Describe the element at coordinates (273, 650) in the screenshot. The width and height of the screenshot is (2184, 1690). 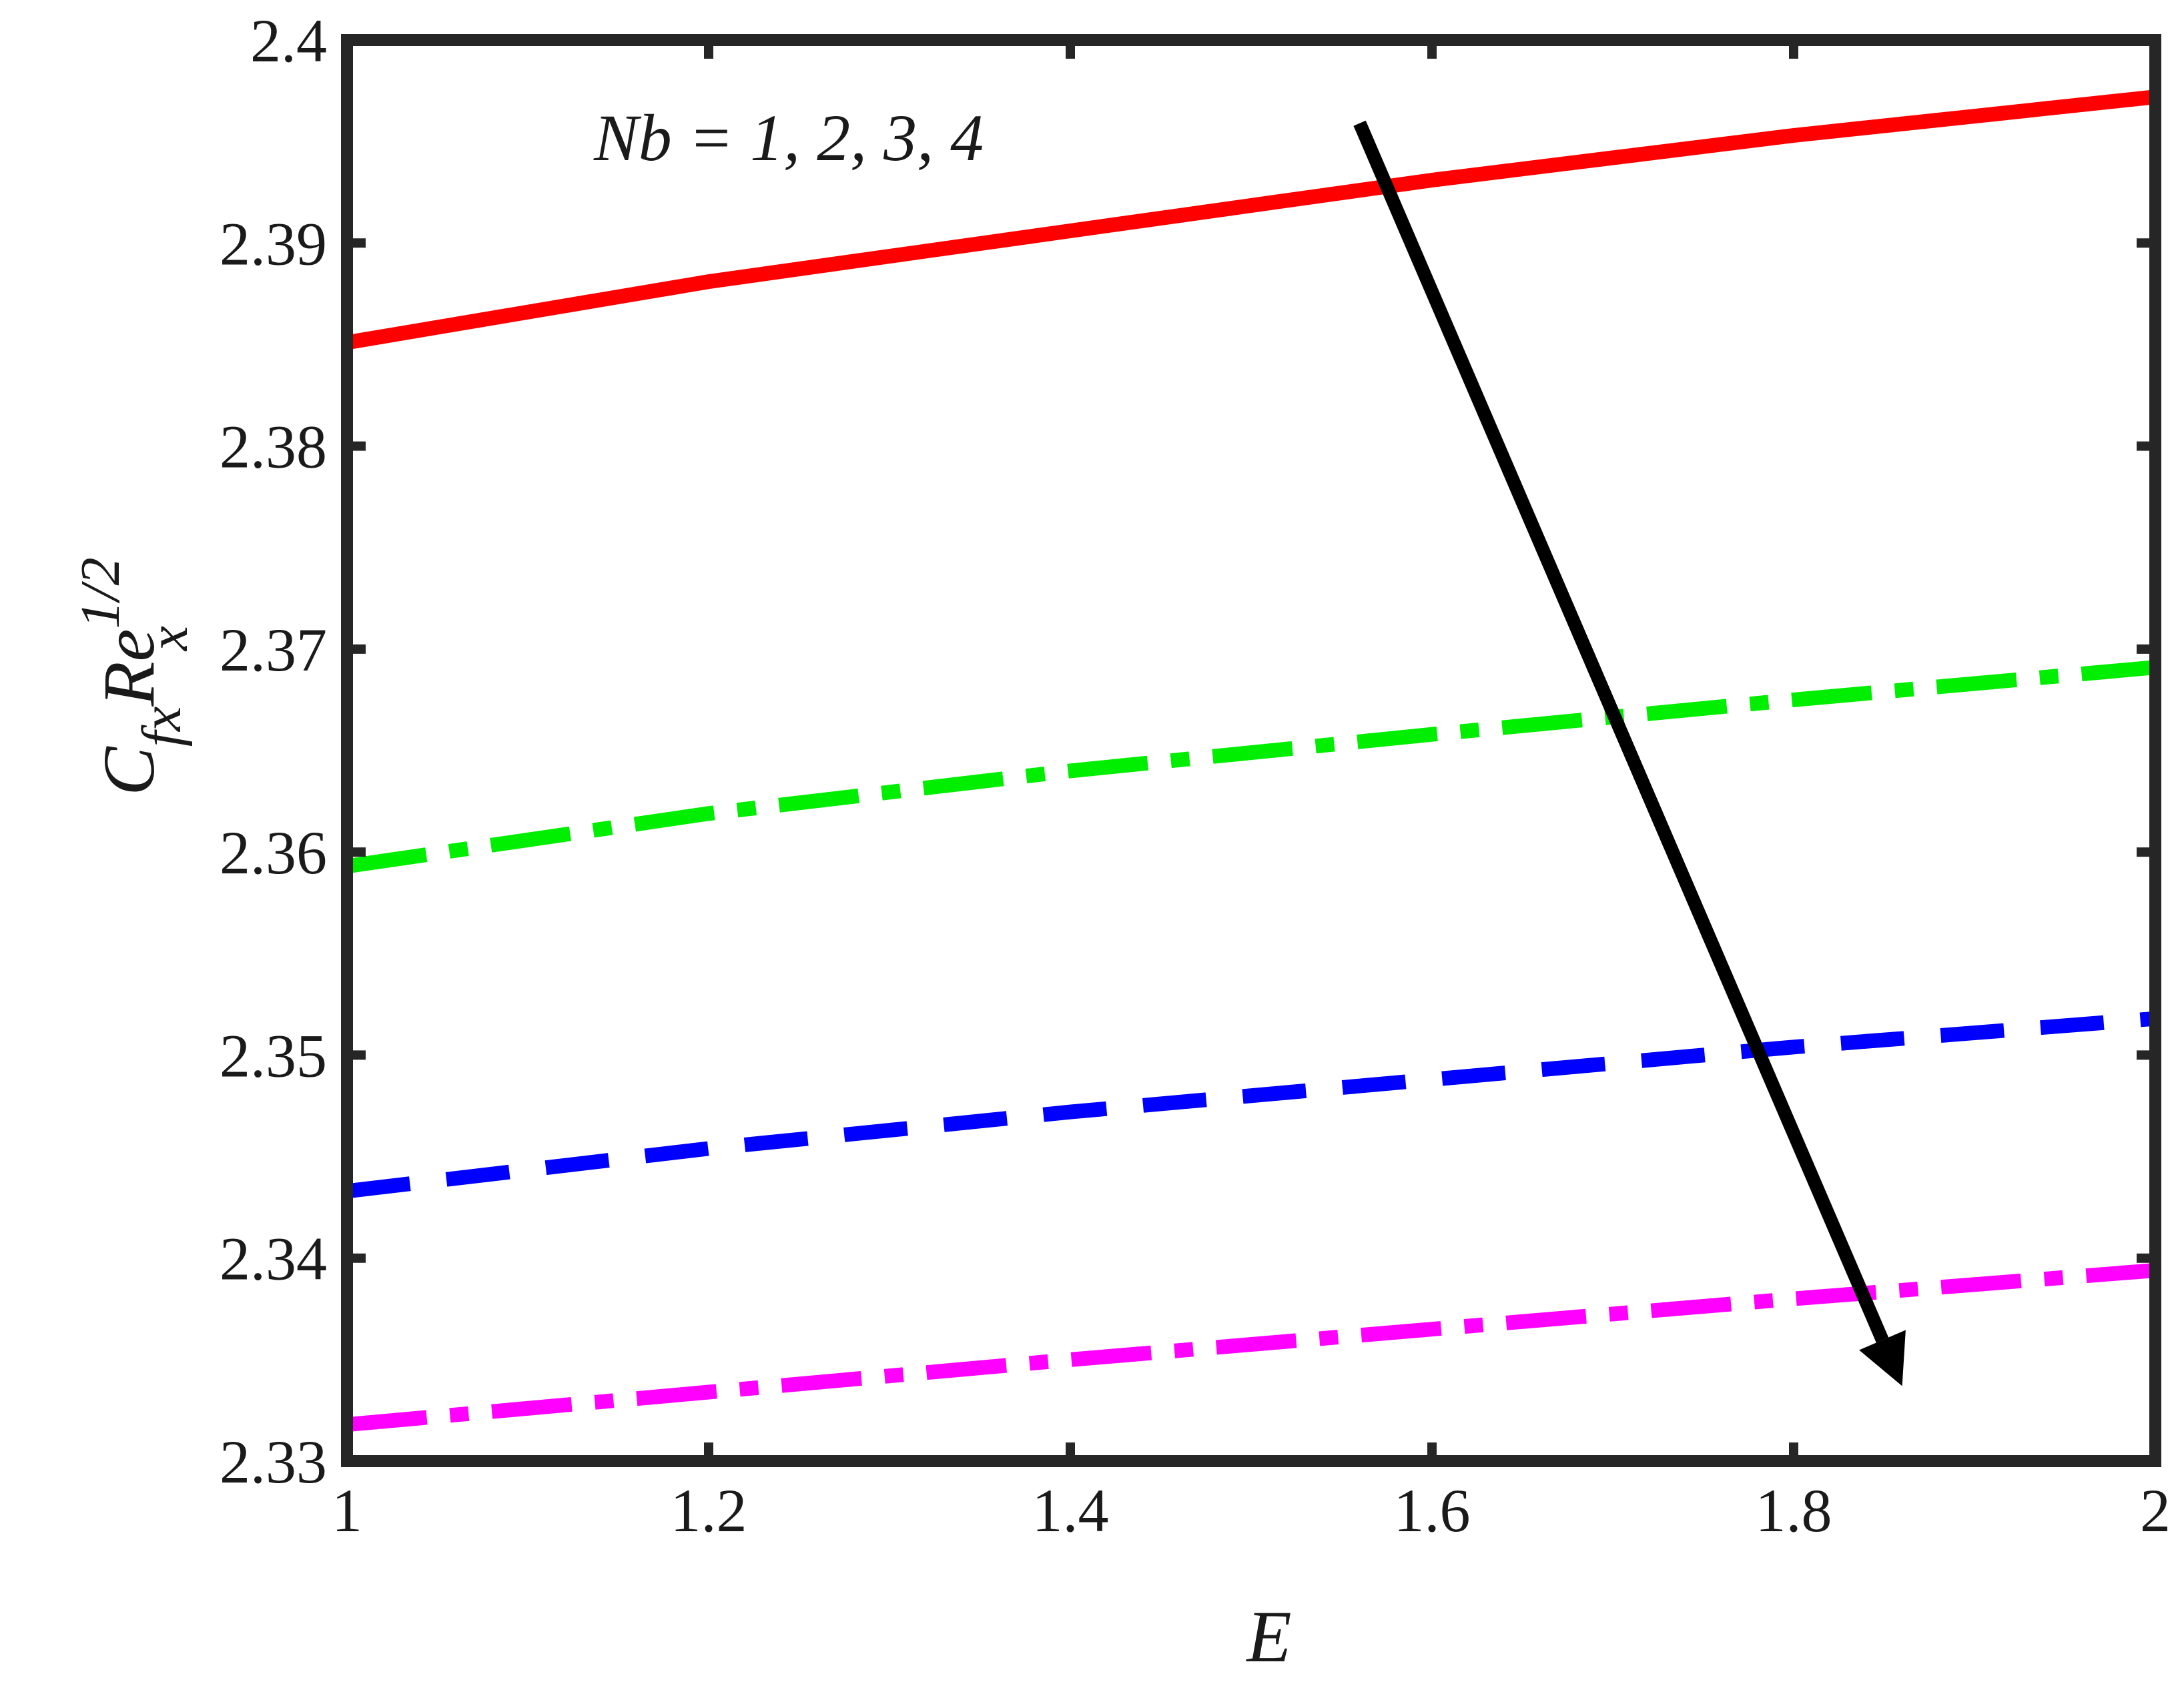
I see `y-tick-label: 2.37` at that location.